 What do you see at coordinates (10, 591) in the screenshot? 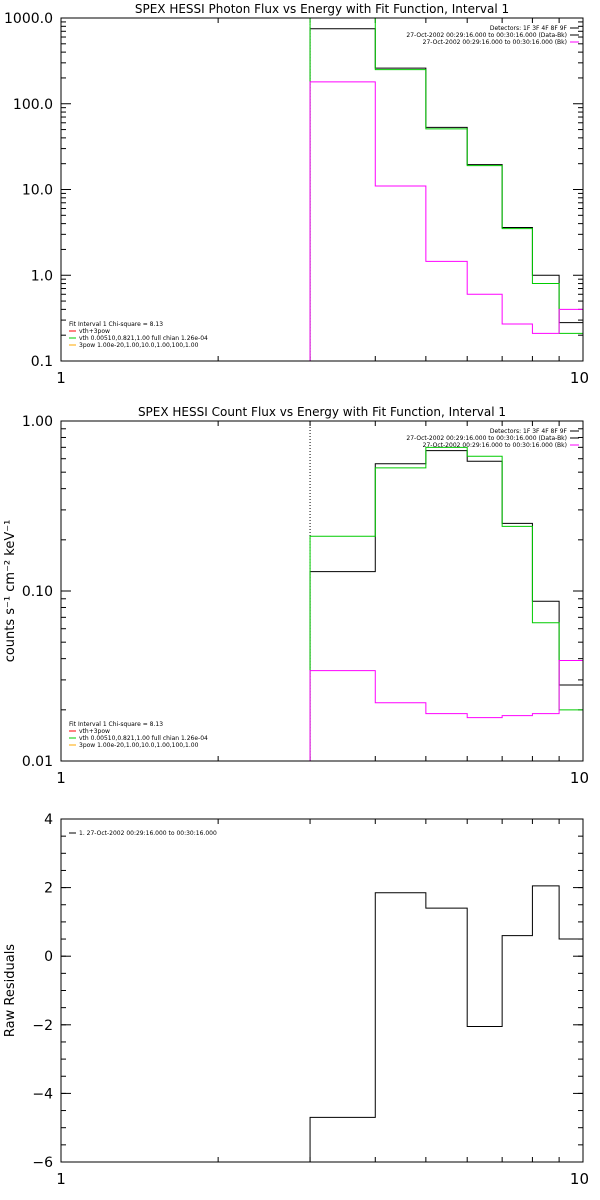
I see `y-axis-label: counts s⁻¹ cm⁻² keV⁻¹` at bounding box center [10, 591].